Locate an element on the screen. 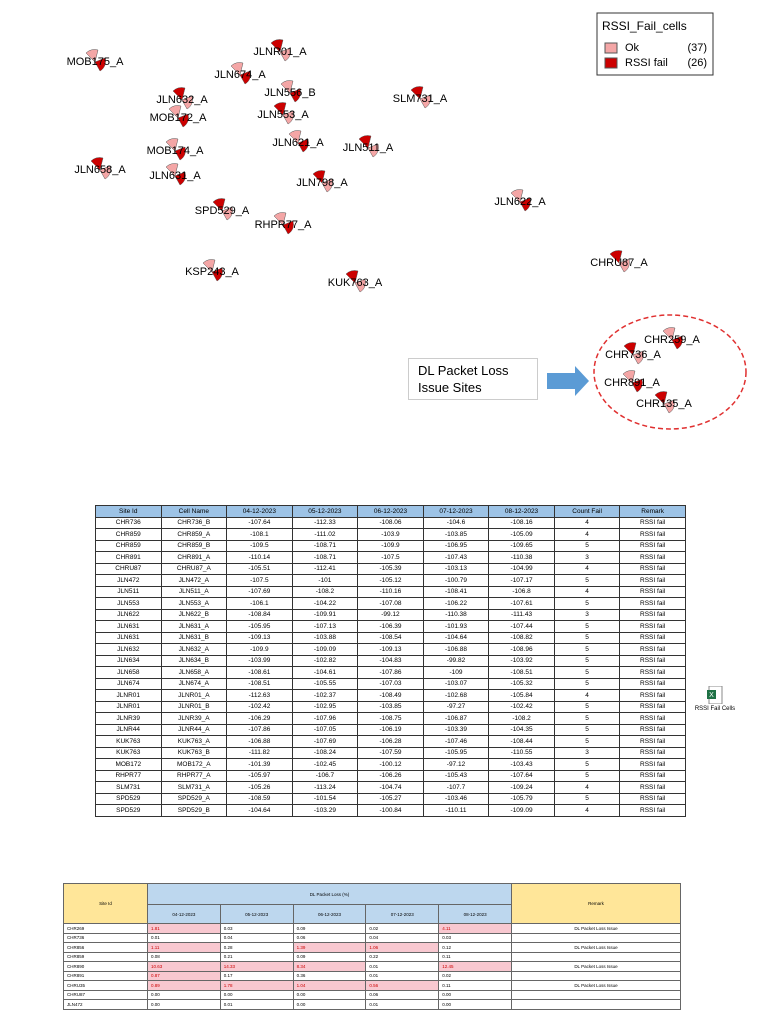 The height and width of the screenshot is (1024, 768). cell: JLNR01 is located at coordinates (128, 695).